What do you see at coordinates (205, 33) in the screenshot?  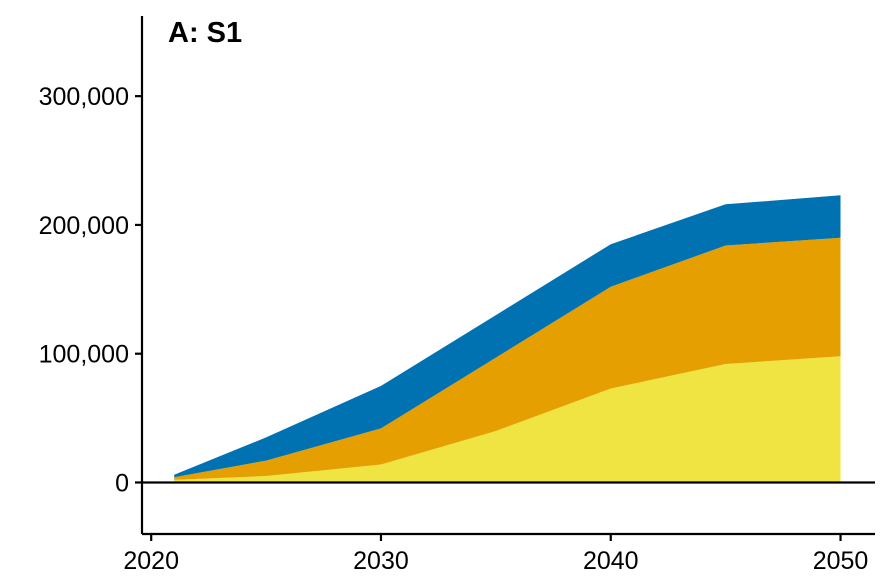 I see `chart-title: A: S1` at bounding box center [205, 33].